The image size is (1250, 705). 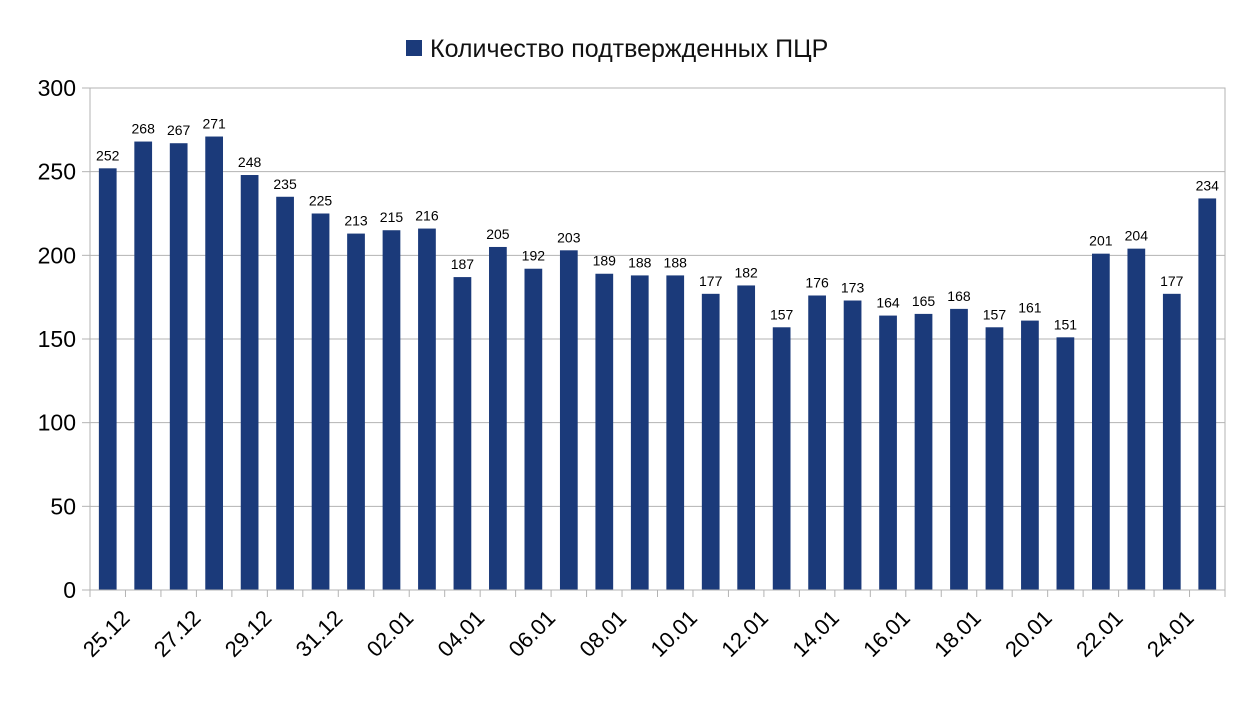 I want to click on data-label: 213, so click(x=356, y=221).